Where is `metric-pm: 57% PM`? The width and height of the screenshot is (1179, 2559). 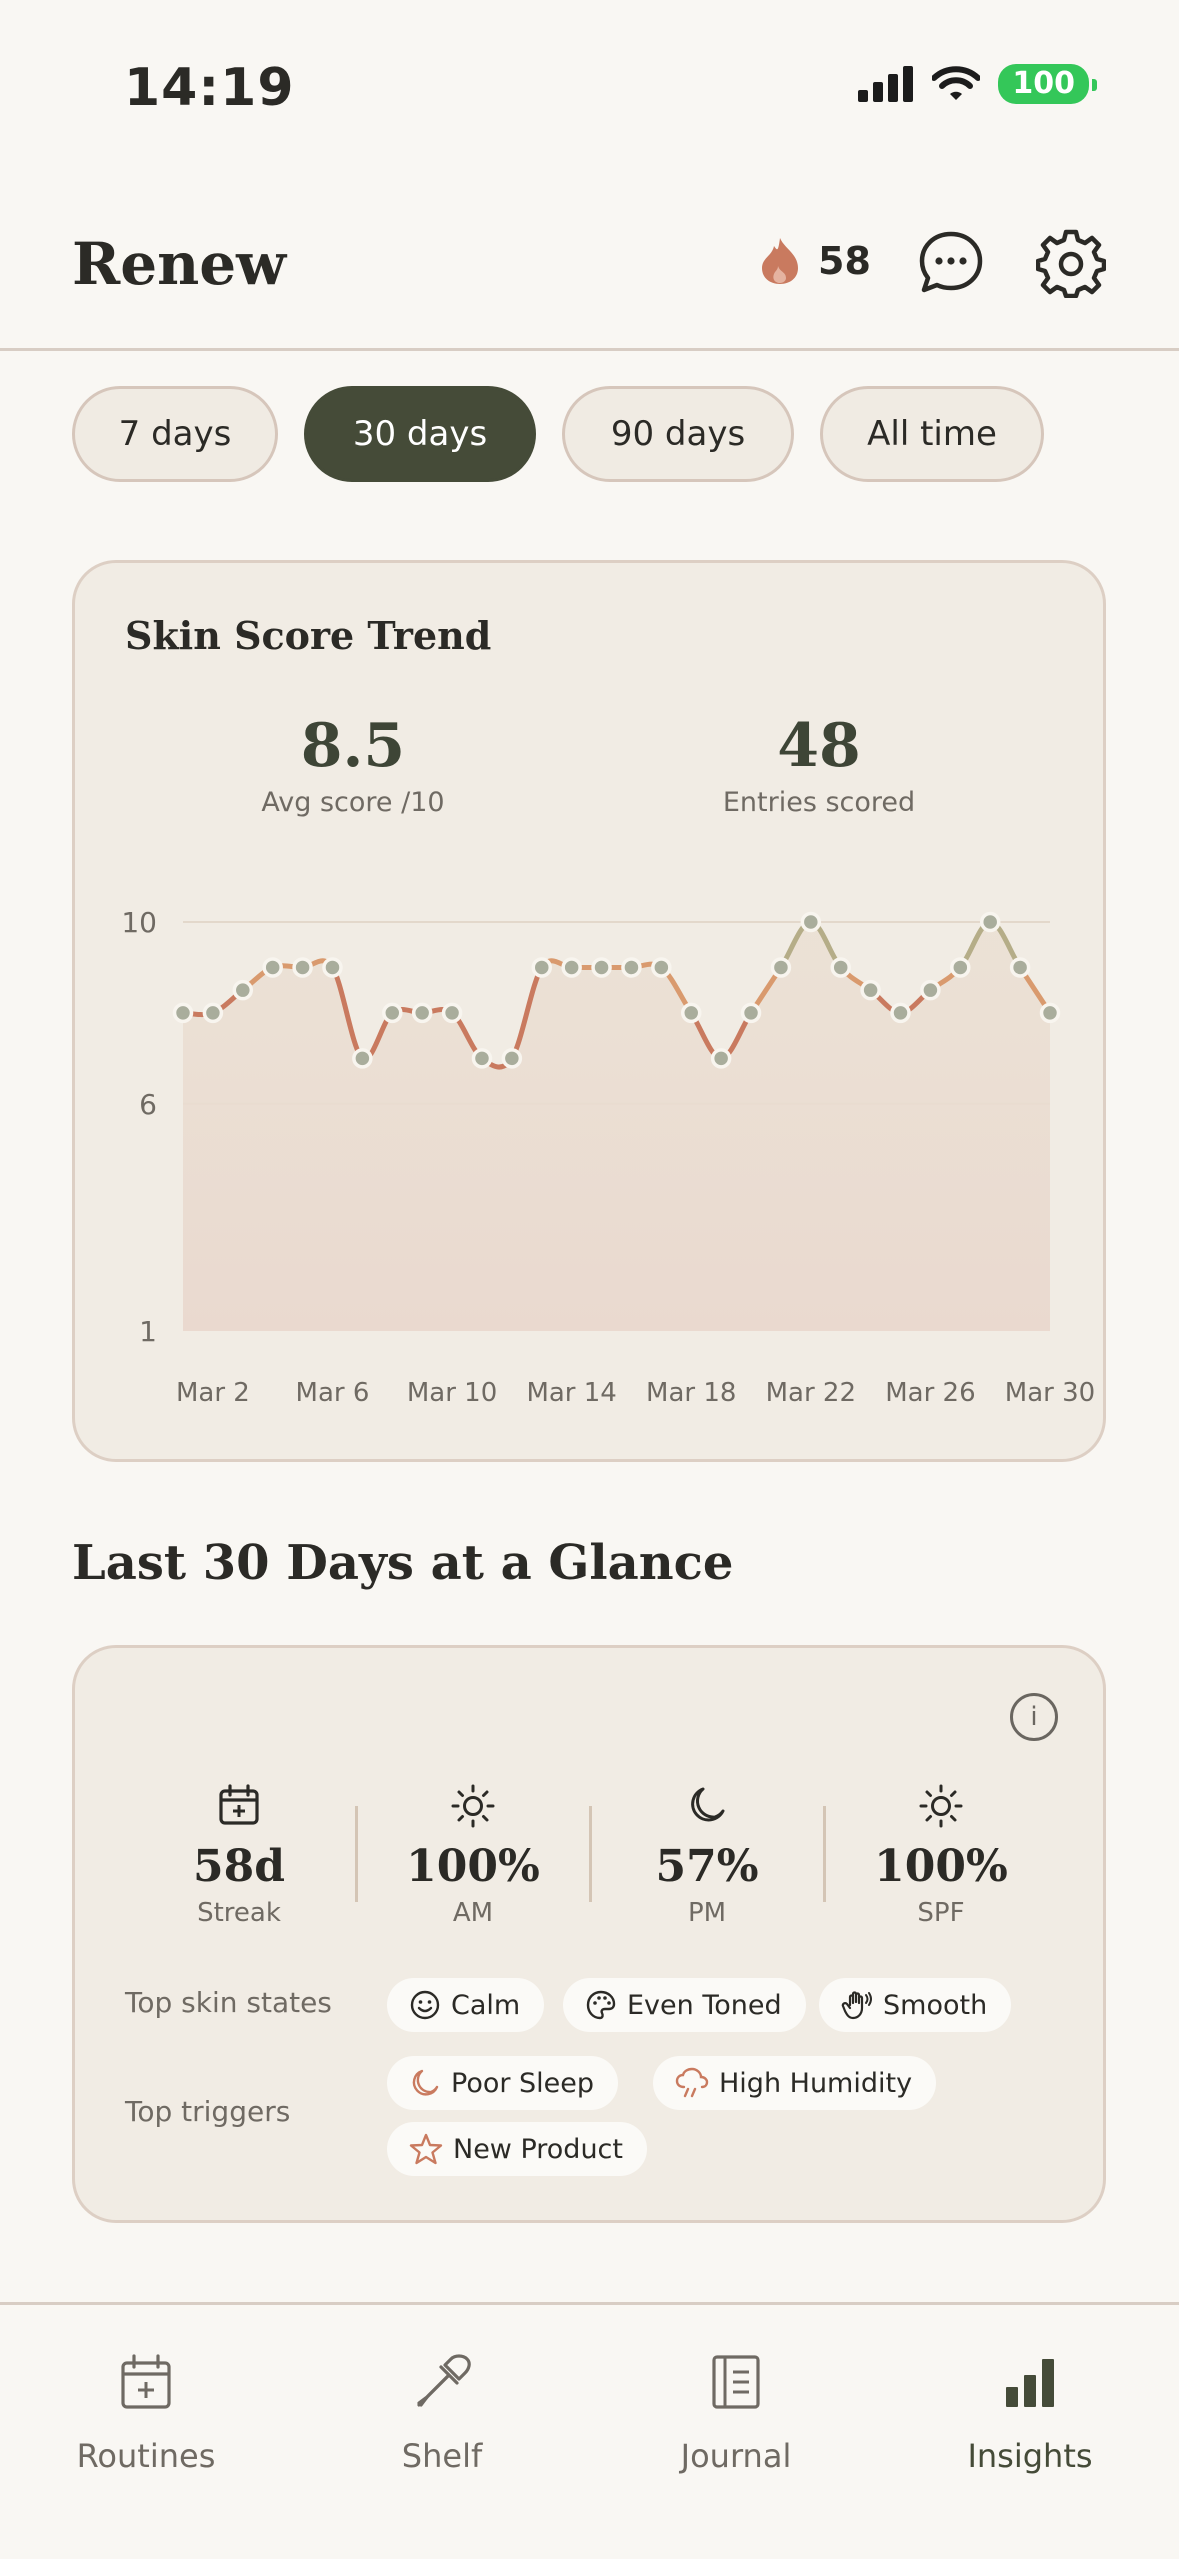
metric-pm: 57% PM is located at coordinates (707, 1855).